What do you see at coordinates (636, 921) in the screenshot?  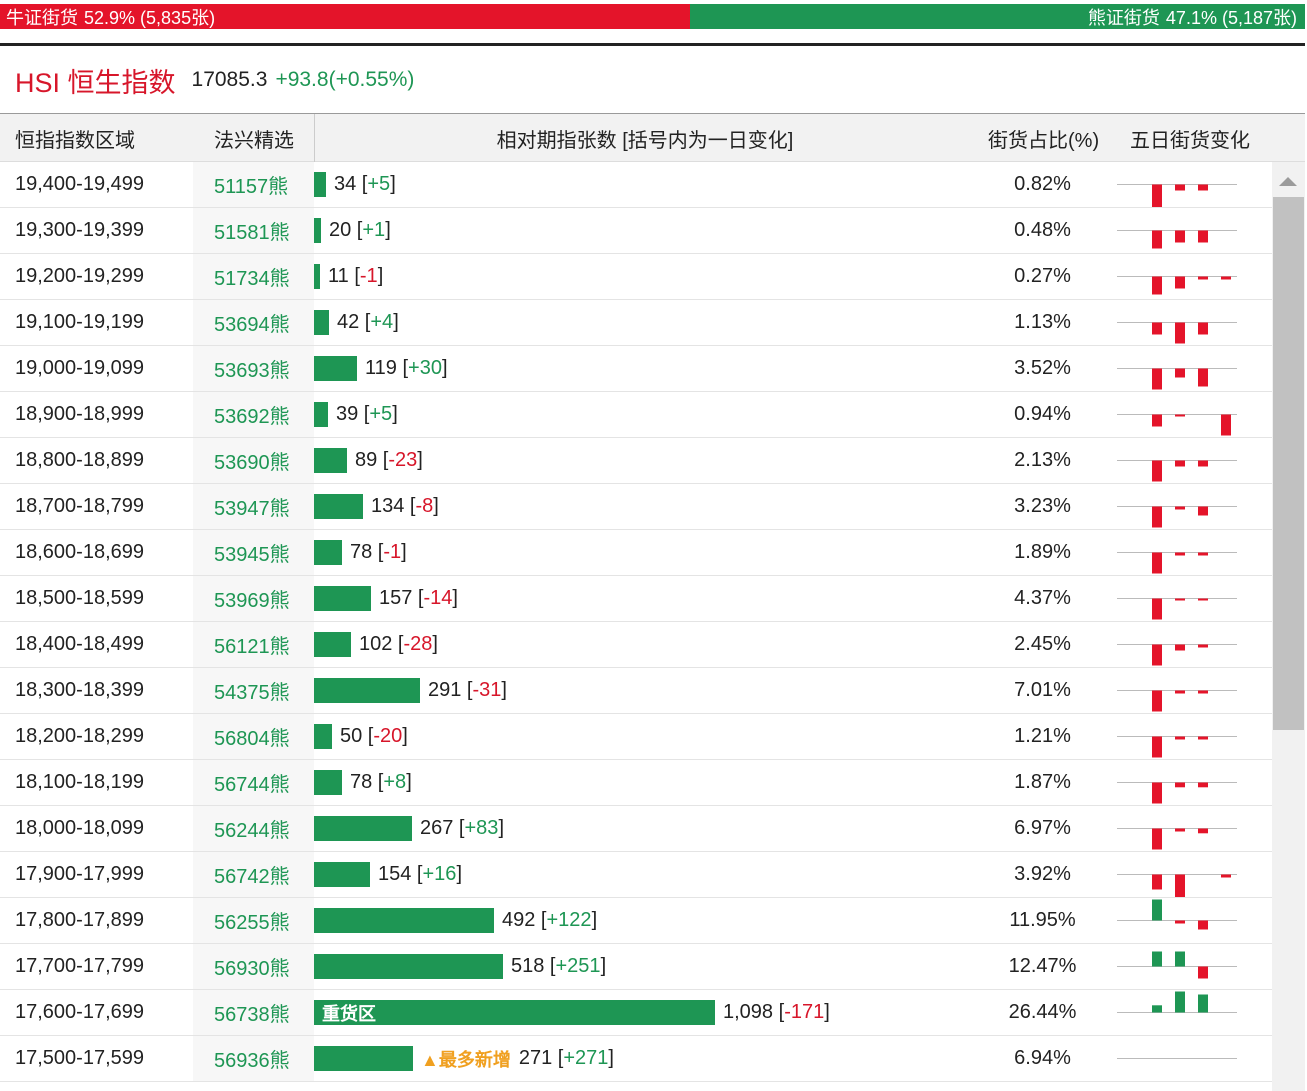 I see `table-row: 17,800-17,899 56255熊 492 [+122] 11.95%` at bounding box center [636, 921].